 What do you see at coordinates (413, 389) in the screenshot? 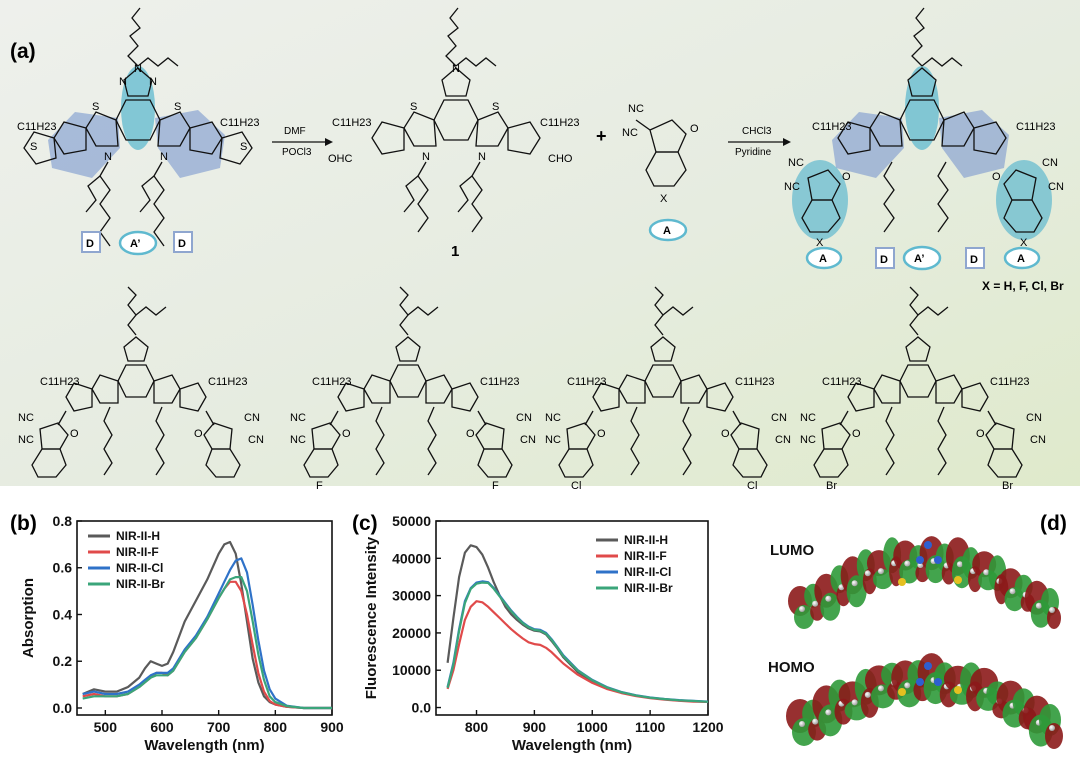
I see `derivative-2: C11H23 C11H23 NC NC CN CN O O F F` at bounding box center [413, 389].